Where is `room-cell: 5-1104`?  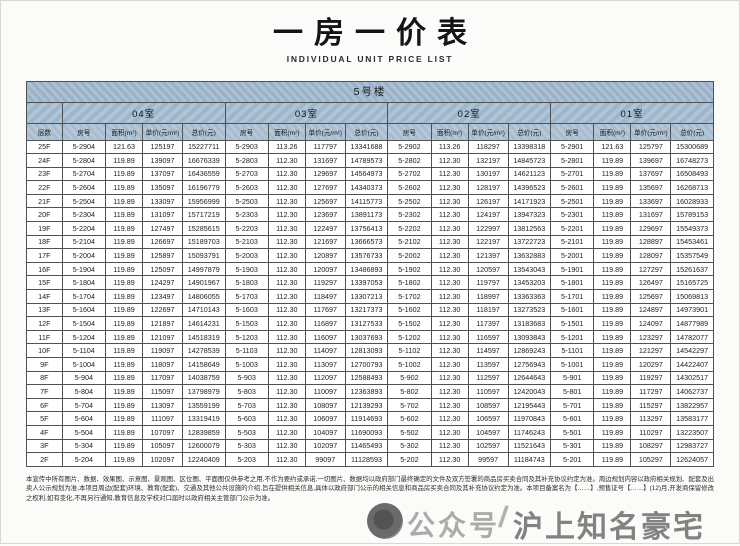
room-cell: 5-1104 is located at coordinates (83, 350).